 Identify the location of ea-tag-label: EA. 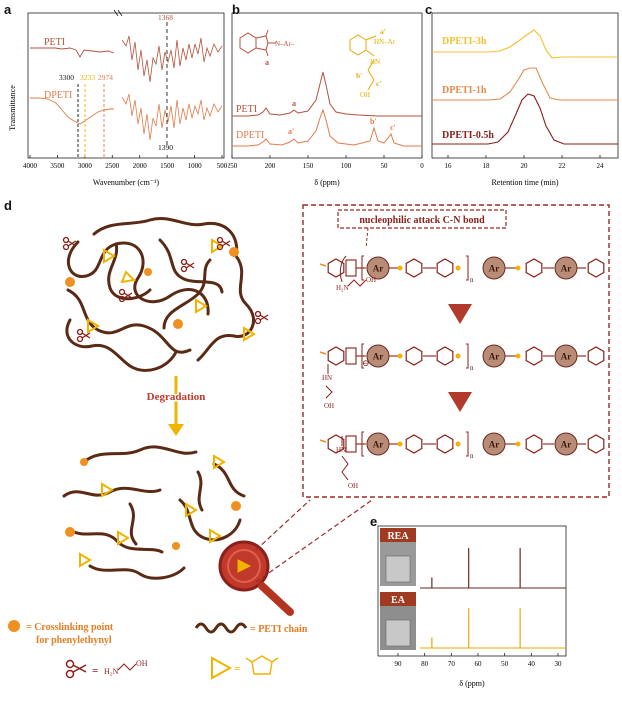
(398, 600).